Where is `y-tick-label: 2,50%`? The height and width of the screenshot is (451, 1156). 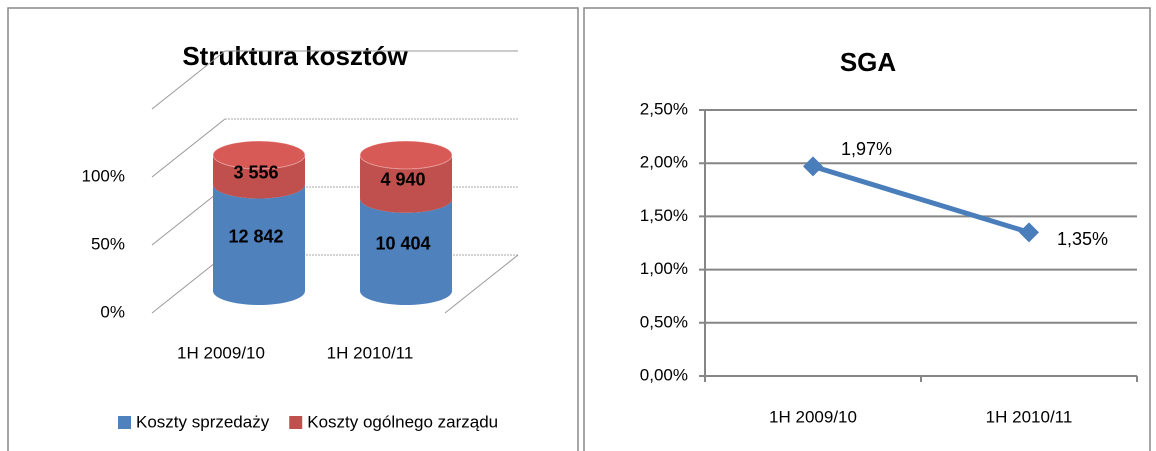
y-tick-label: 2,50% is located at coordinates (664, 108).